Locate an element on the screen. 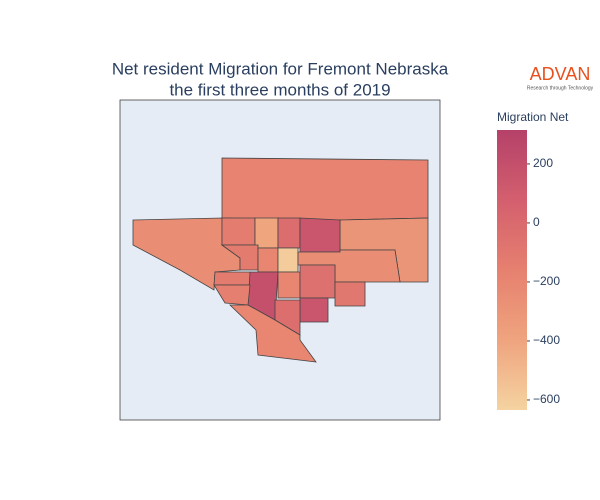  colorbar-tick-label: −600 is located at coordinates (546, 399).